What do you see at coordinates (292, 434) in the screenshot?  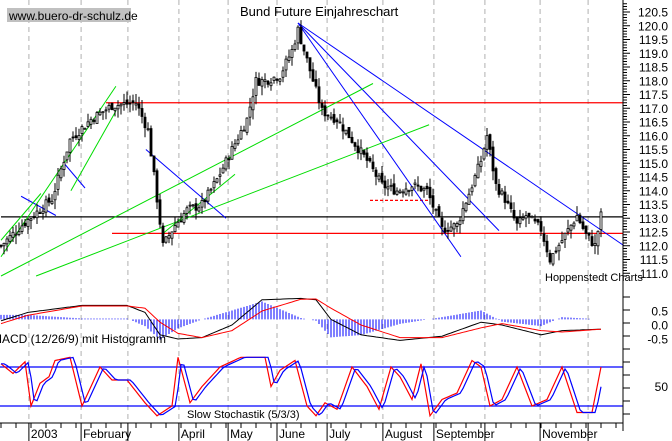 I see `month-label: June` at bounding box center [292, 434].